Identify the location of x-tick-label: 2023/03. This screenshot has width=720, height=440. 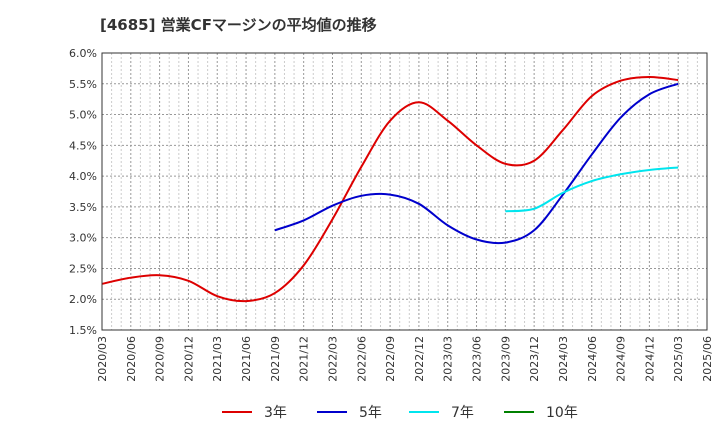
(448, 359).